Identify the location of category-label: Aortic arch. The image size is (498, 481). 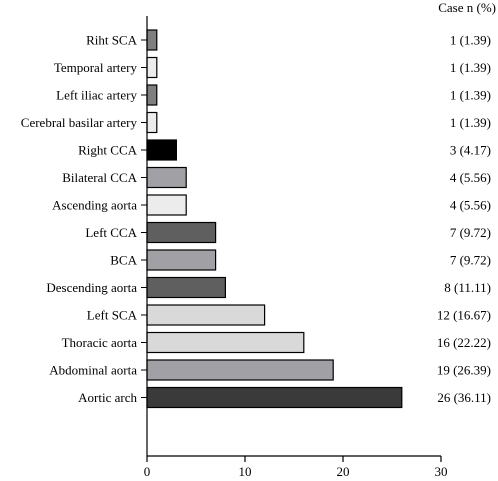
(107, 397).